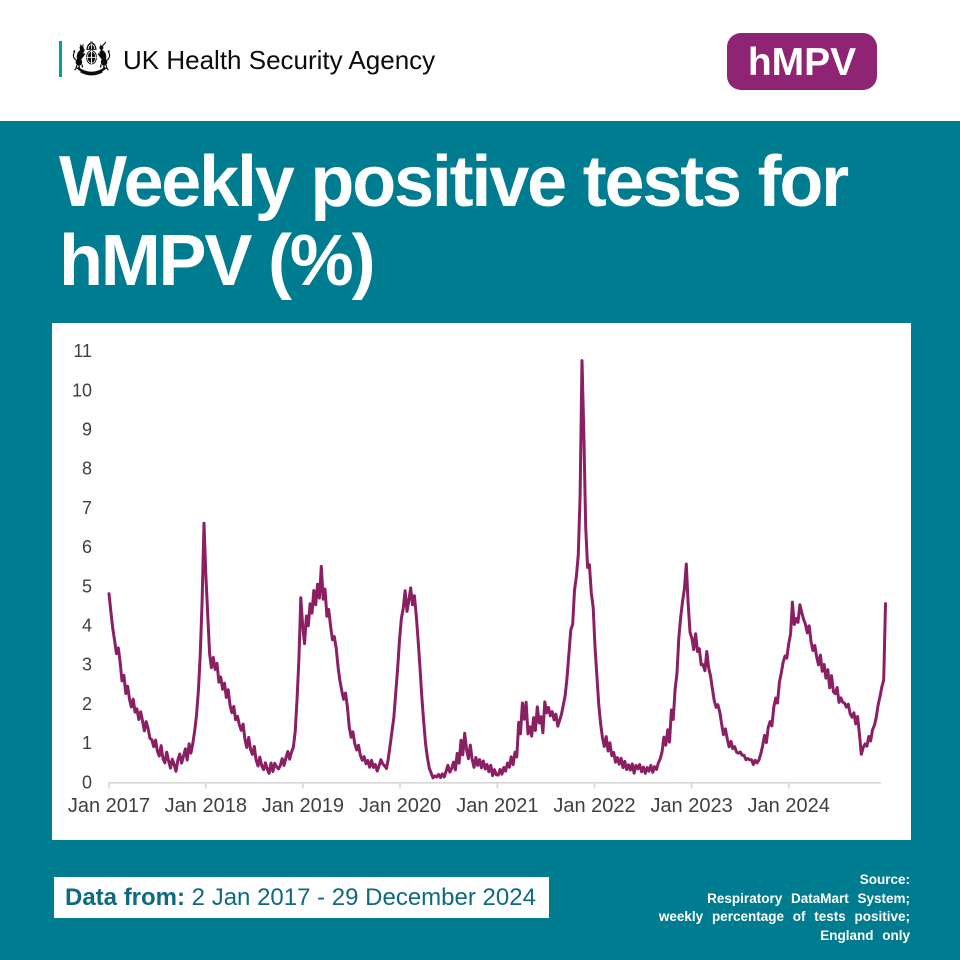  I want to click on svg-text: 9, so click(87, 430).